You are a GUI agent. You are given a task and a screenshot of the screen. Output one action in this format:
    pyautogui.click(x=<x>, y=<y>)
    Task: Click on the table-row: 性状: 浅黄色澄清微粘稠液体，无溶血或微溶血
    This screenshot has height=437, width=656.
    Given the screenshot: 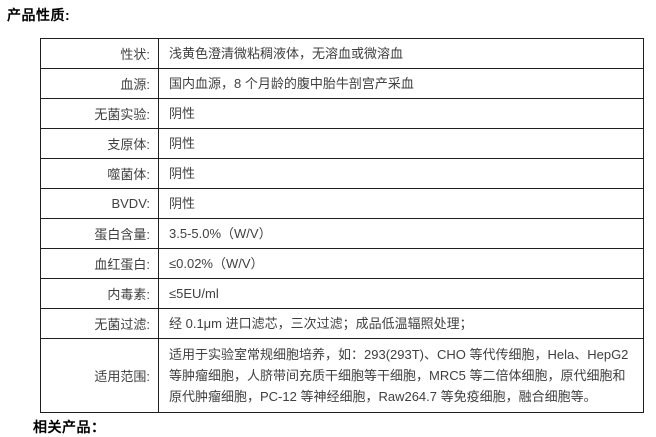 What is the action you would take?
    pyautogui.click(x=342, y=53)
    